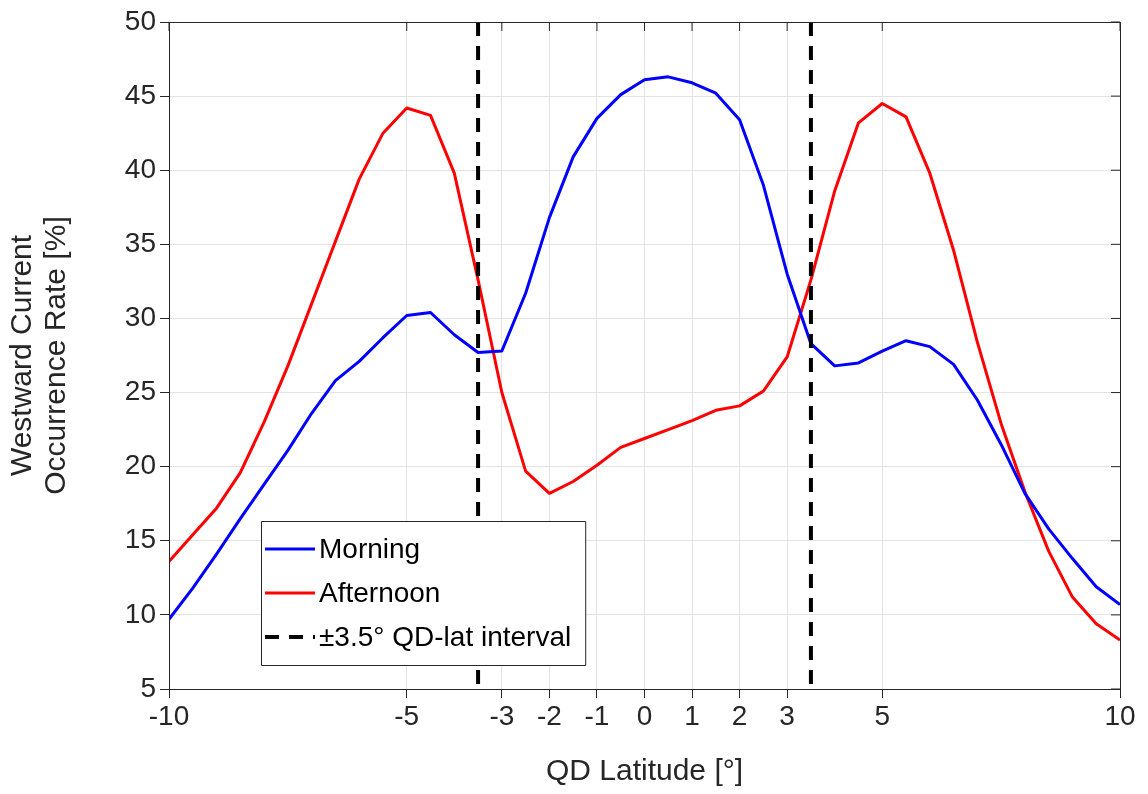 The image size is (1148, 794). Describe the element at coordinates (549, 715) in the screenshot. I see `x-tick-label: -2` at that location.